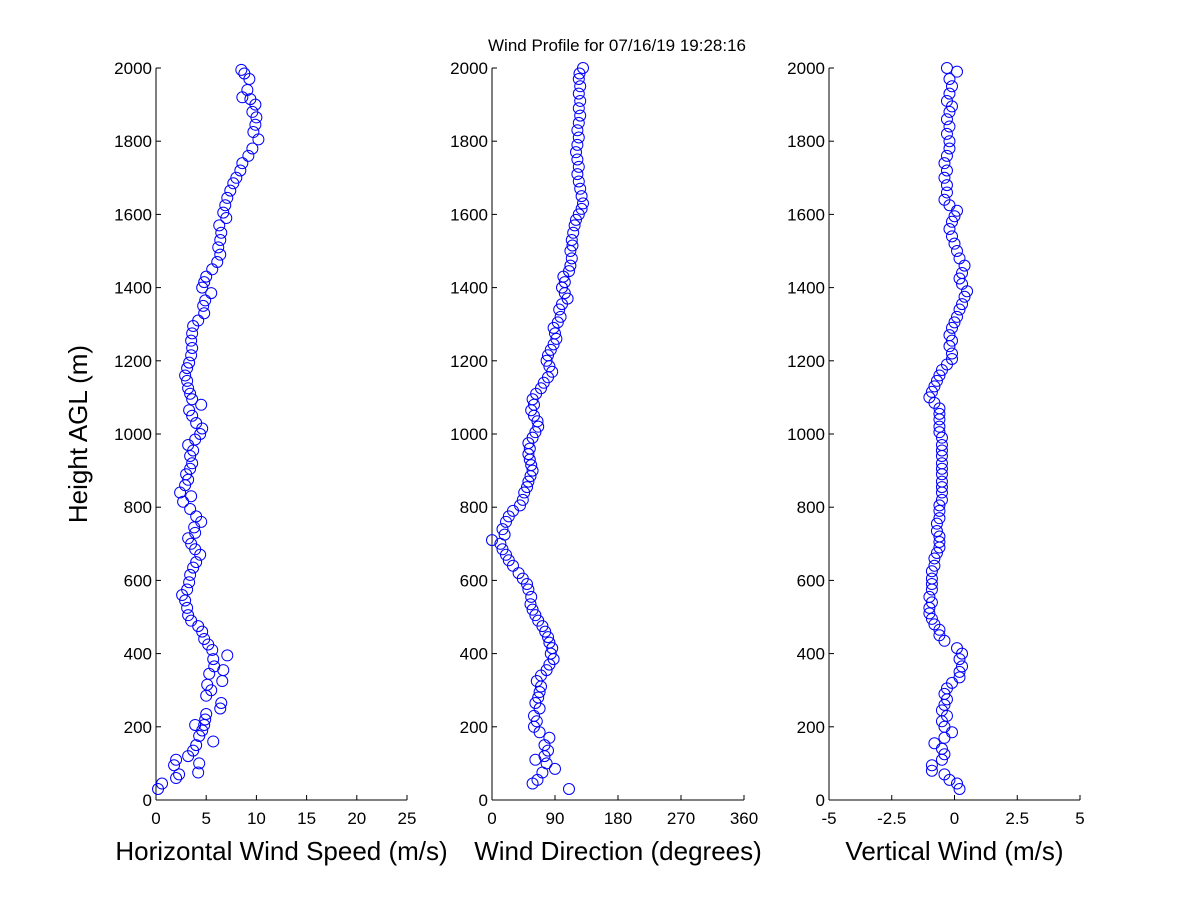 The image size is (1200, 900). What do you see at coordinates (133, 361) in the screenshot?
I see `y-tick-label: 1200` at bounding box center [133, 361].